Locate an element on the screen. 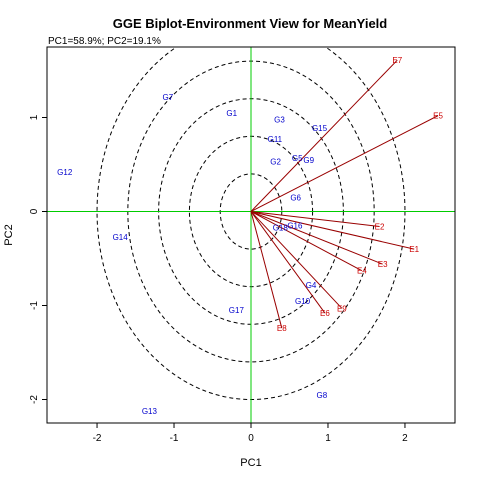 The width and height of the screenshot is (480, 480). genotype-label-g9: G9 is located at coordinates (308, 160).